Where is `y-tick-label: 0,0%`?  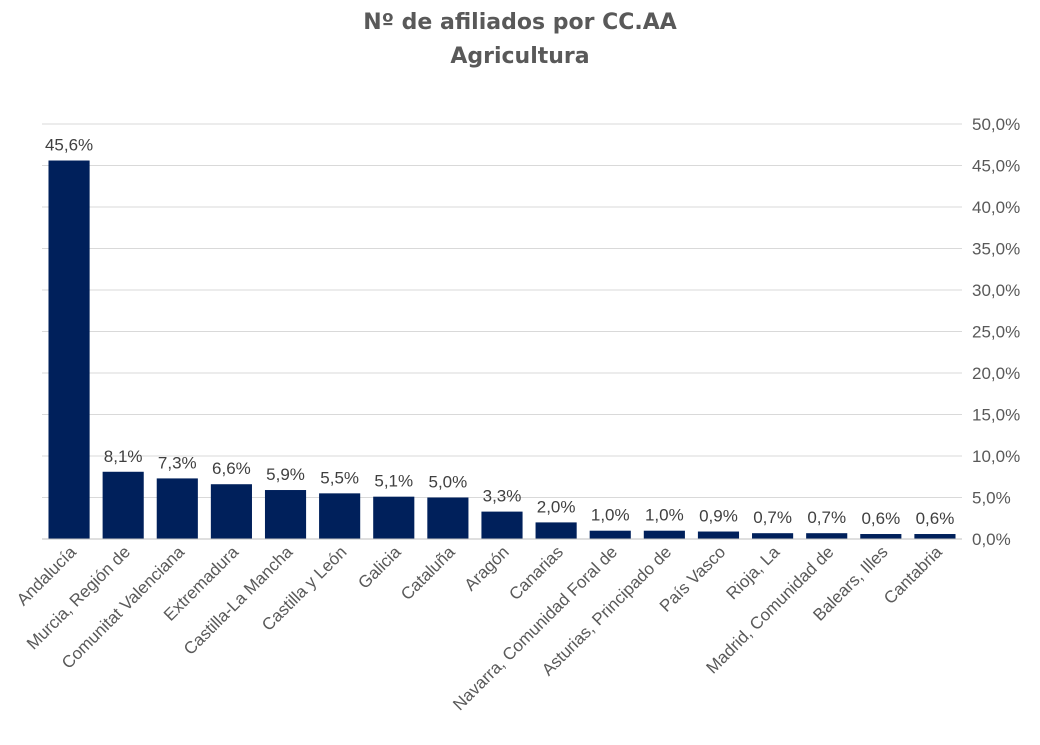 y-tick-label: 0,0% is located at coordinates (991, 539).